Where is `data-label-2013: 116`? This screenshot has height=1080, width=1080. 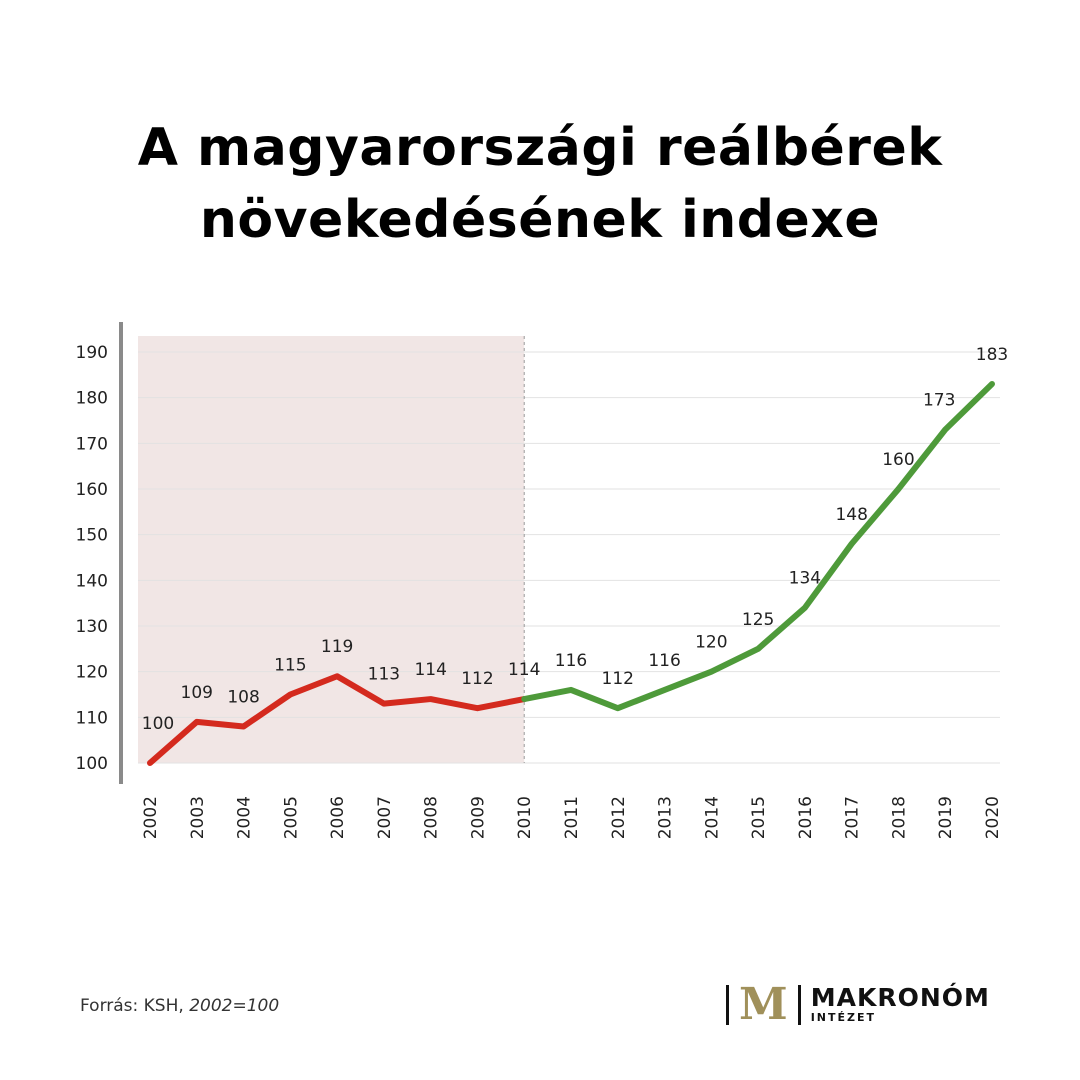
data-label-2013: 116 is located at coordinates (664, 661).